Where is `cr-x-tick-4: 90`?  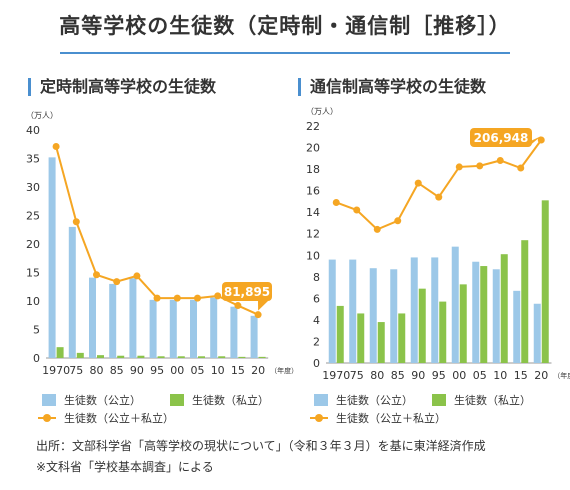 cr-x-tick-4: 90 is located at coordinates (418, 375).